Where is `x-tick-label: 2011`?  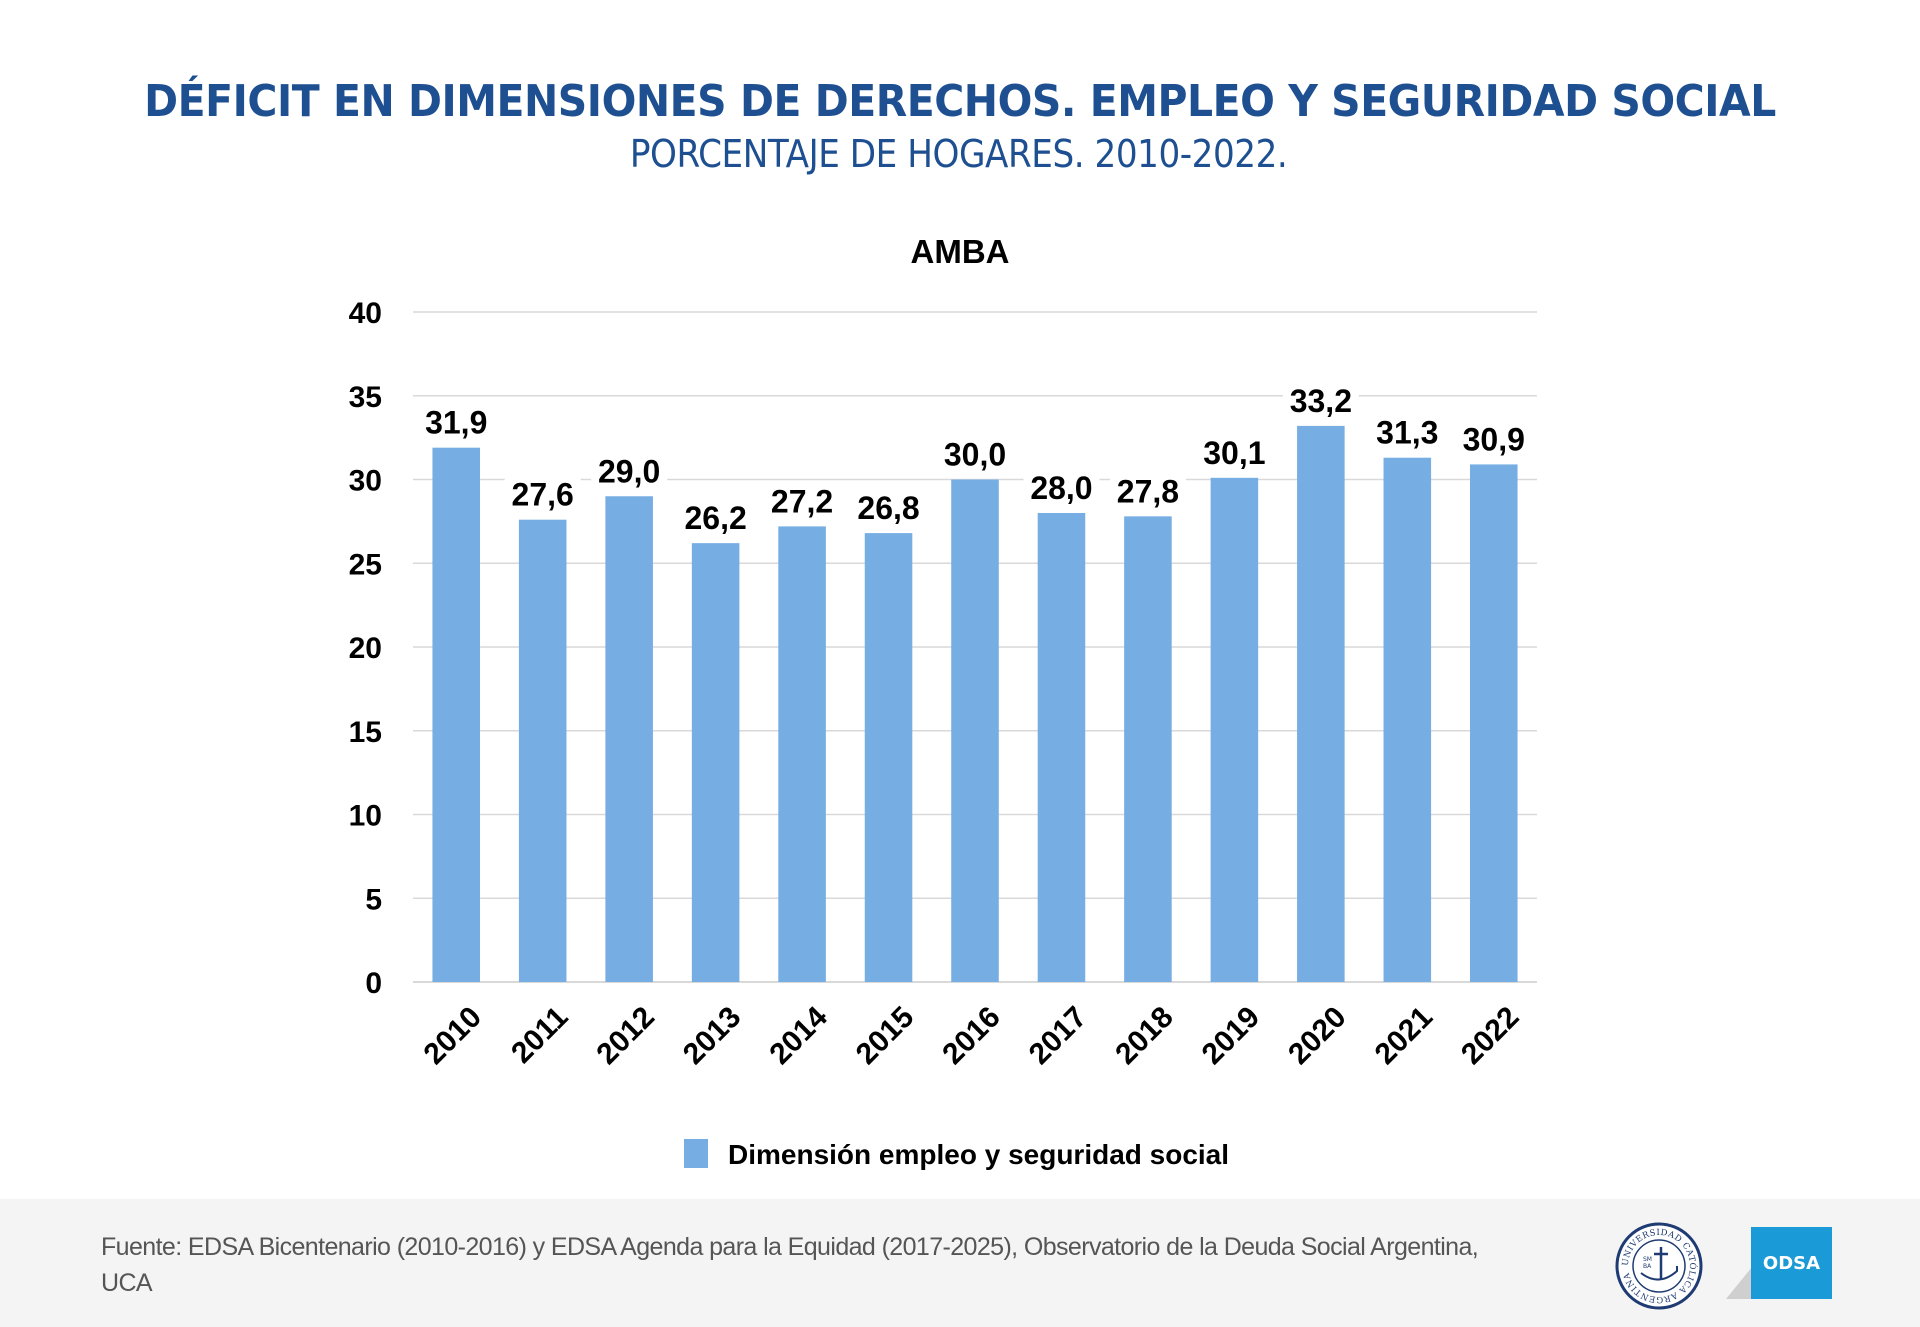 x-tick-label: 2011 is located at coordinates (539, 1034).